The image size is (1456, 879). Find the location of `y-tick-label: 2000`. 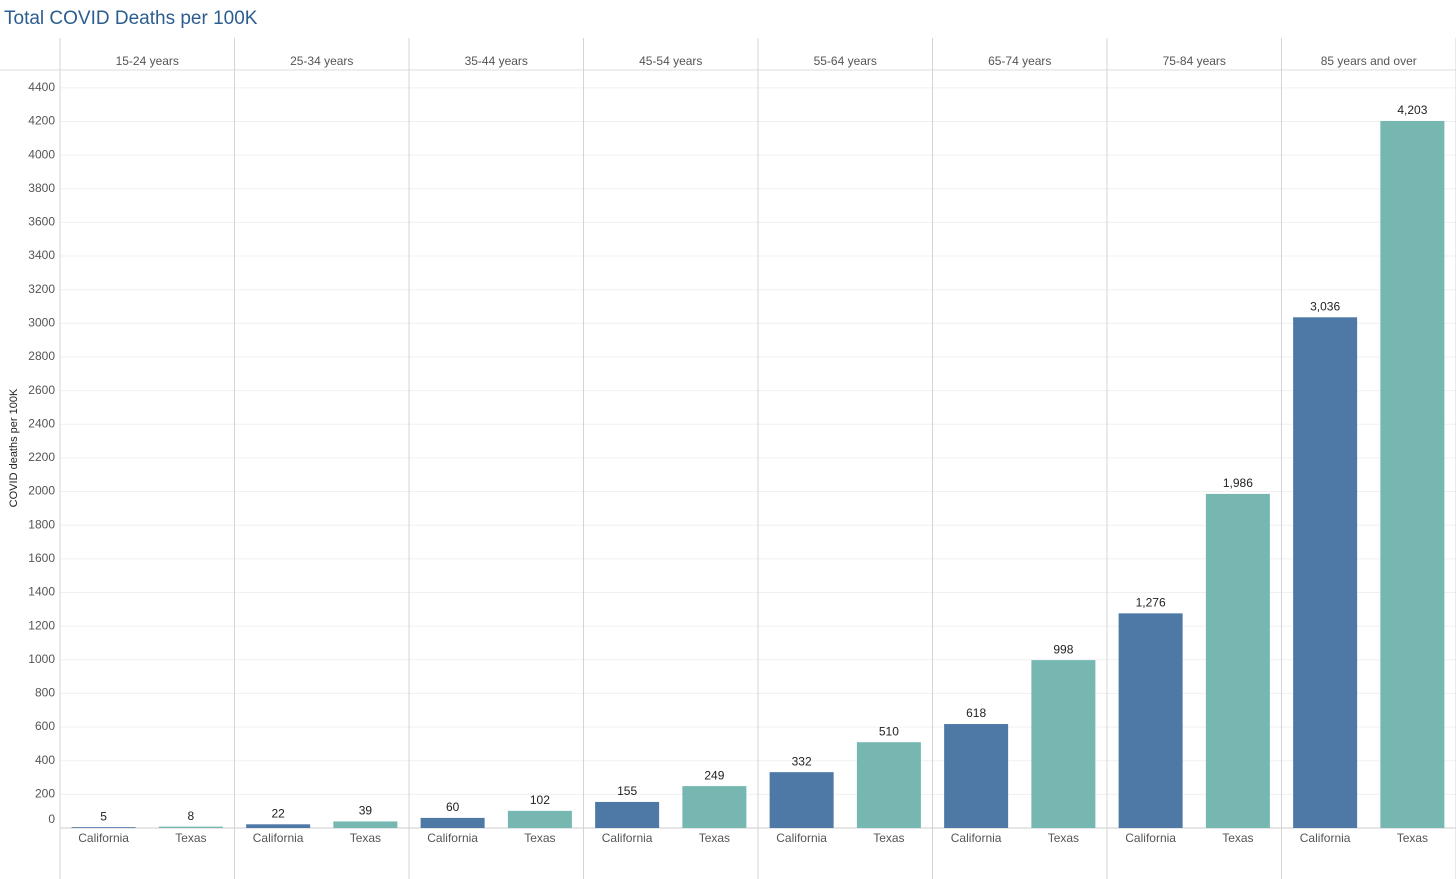

y-tick-label: 2000 is located at coordinates (41, 491).